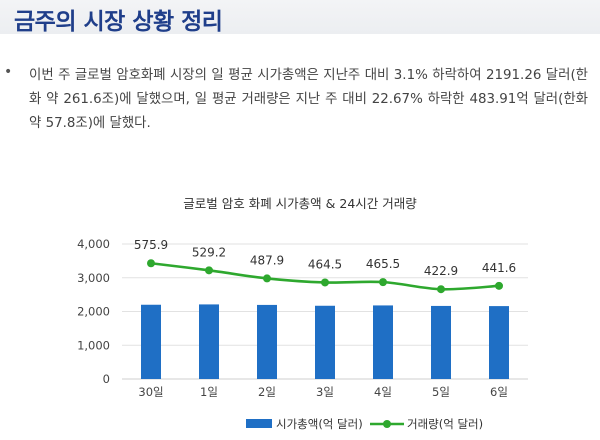 The width and height of the screenshot is (600, 440). Describe the element at coordinates (209, 392) in the screenshot. I see `x-tick-label: 1일` at that location.